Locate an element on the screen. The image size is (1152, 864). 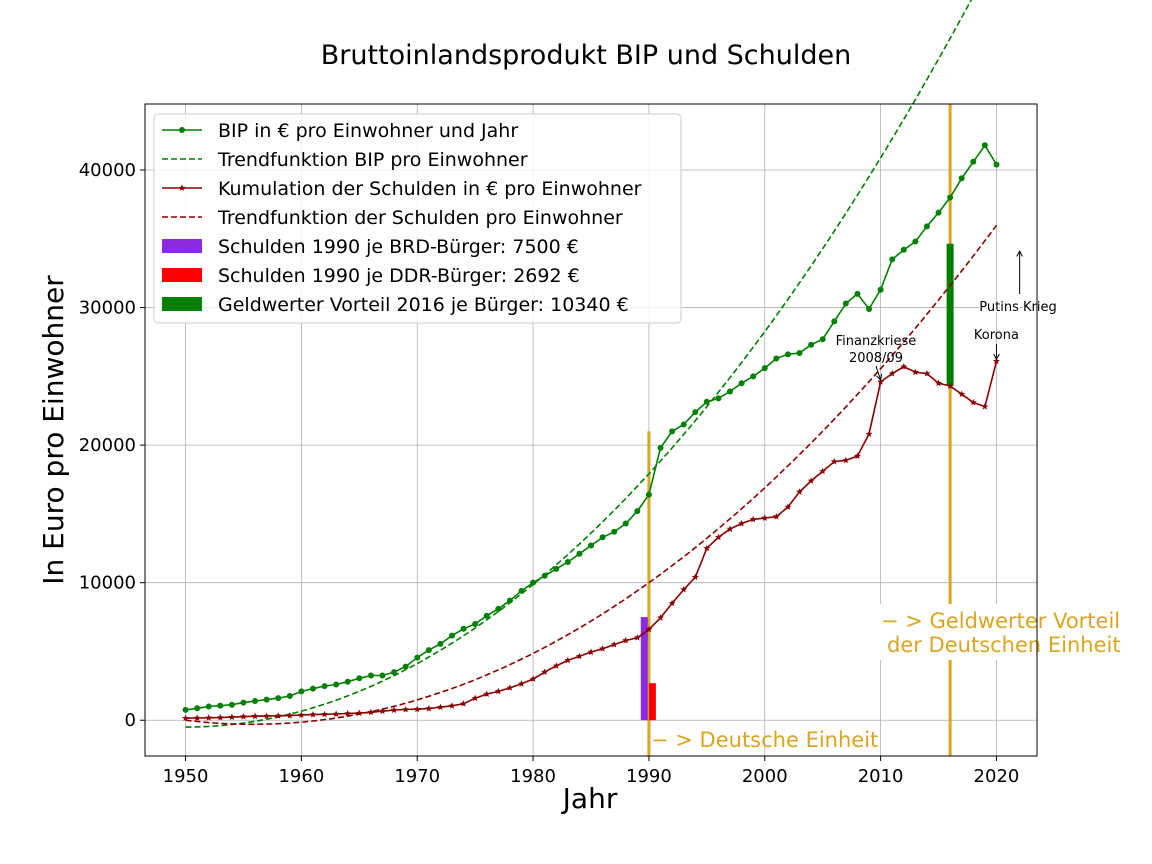
y-tick-label: 0 is located at coordinates (130, 720).